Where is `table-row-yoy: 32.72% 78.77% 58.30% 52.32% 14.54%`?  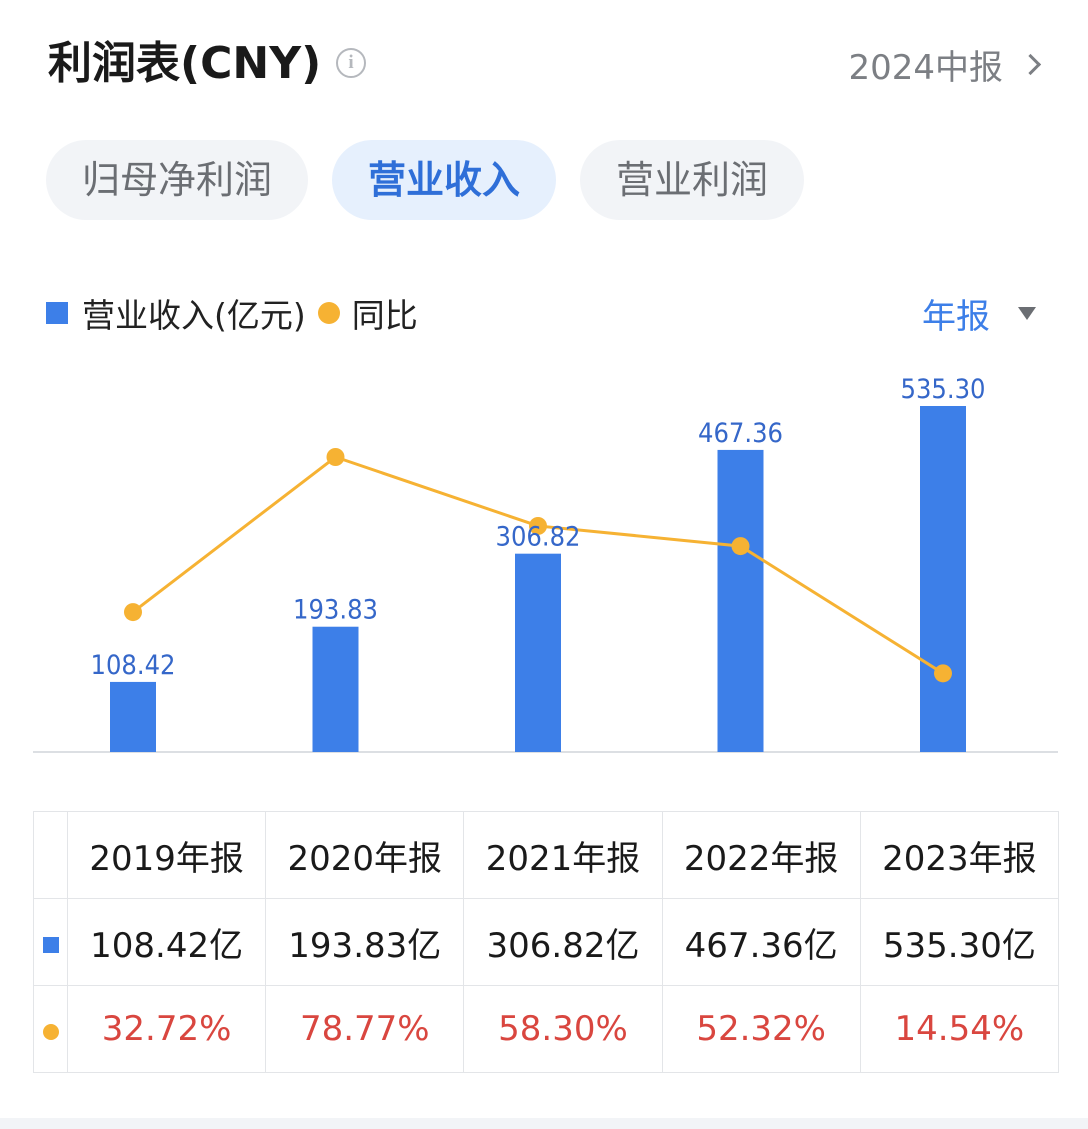
table-row-yoy: 32.72% 78.77% 58.30% 52.32% 14.54% is located at coordinates (546, 1029).